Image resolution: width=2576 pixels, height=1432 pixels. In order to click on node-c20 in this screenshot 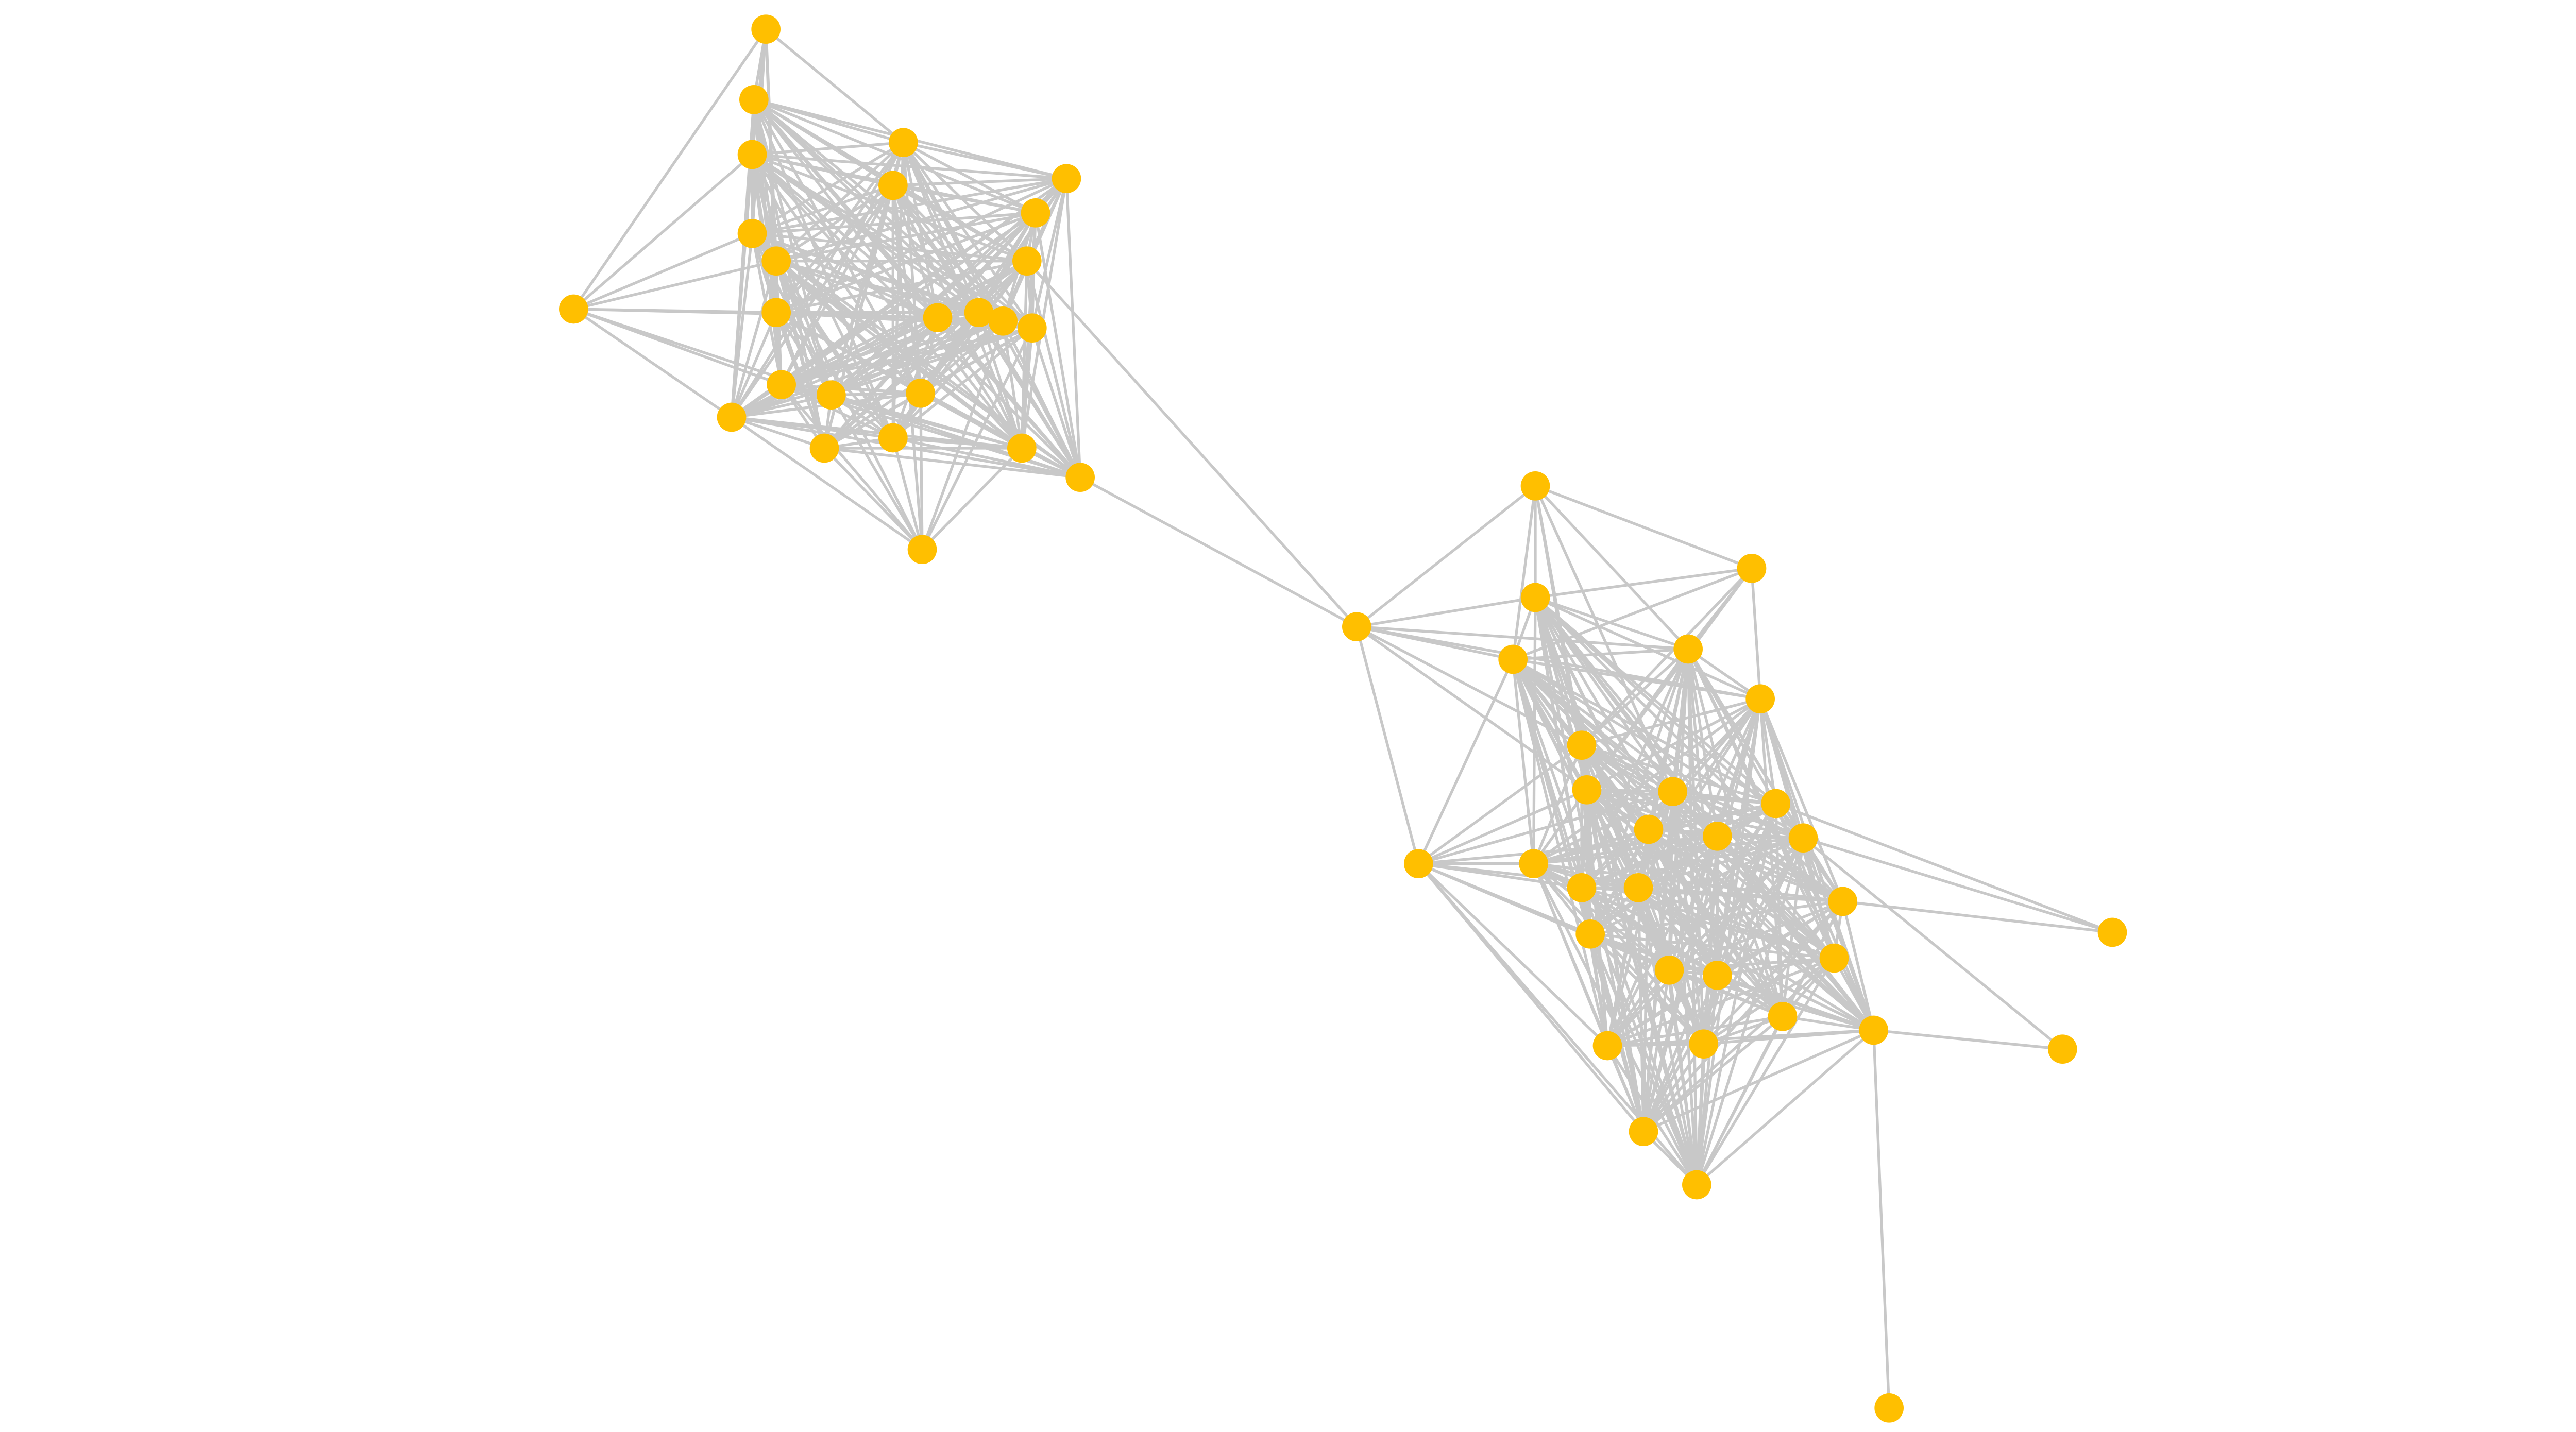, I will do `click(1834, 958)`.